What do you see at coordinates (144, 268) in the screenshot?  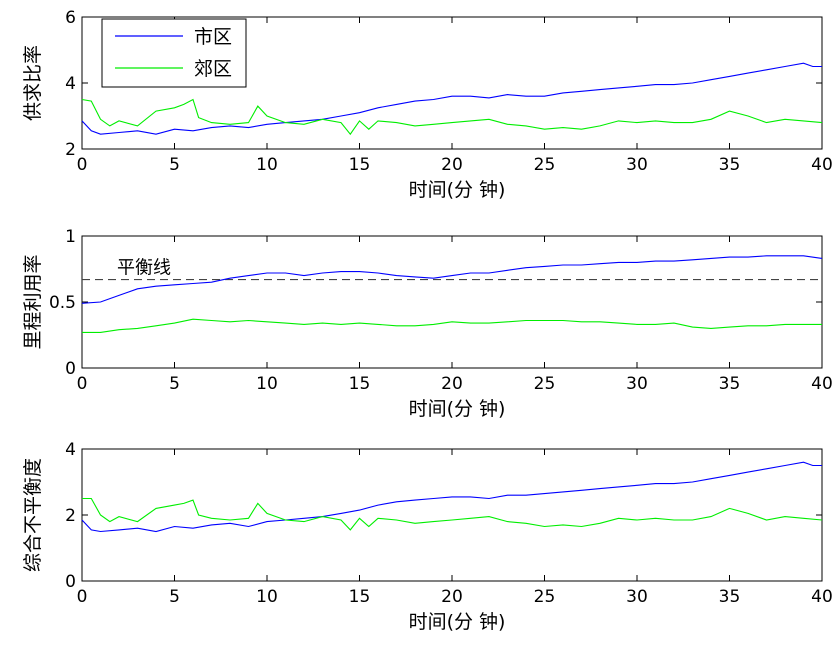 I see `balance-line-label: 平衡线` at bounding box center [144, 268].